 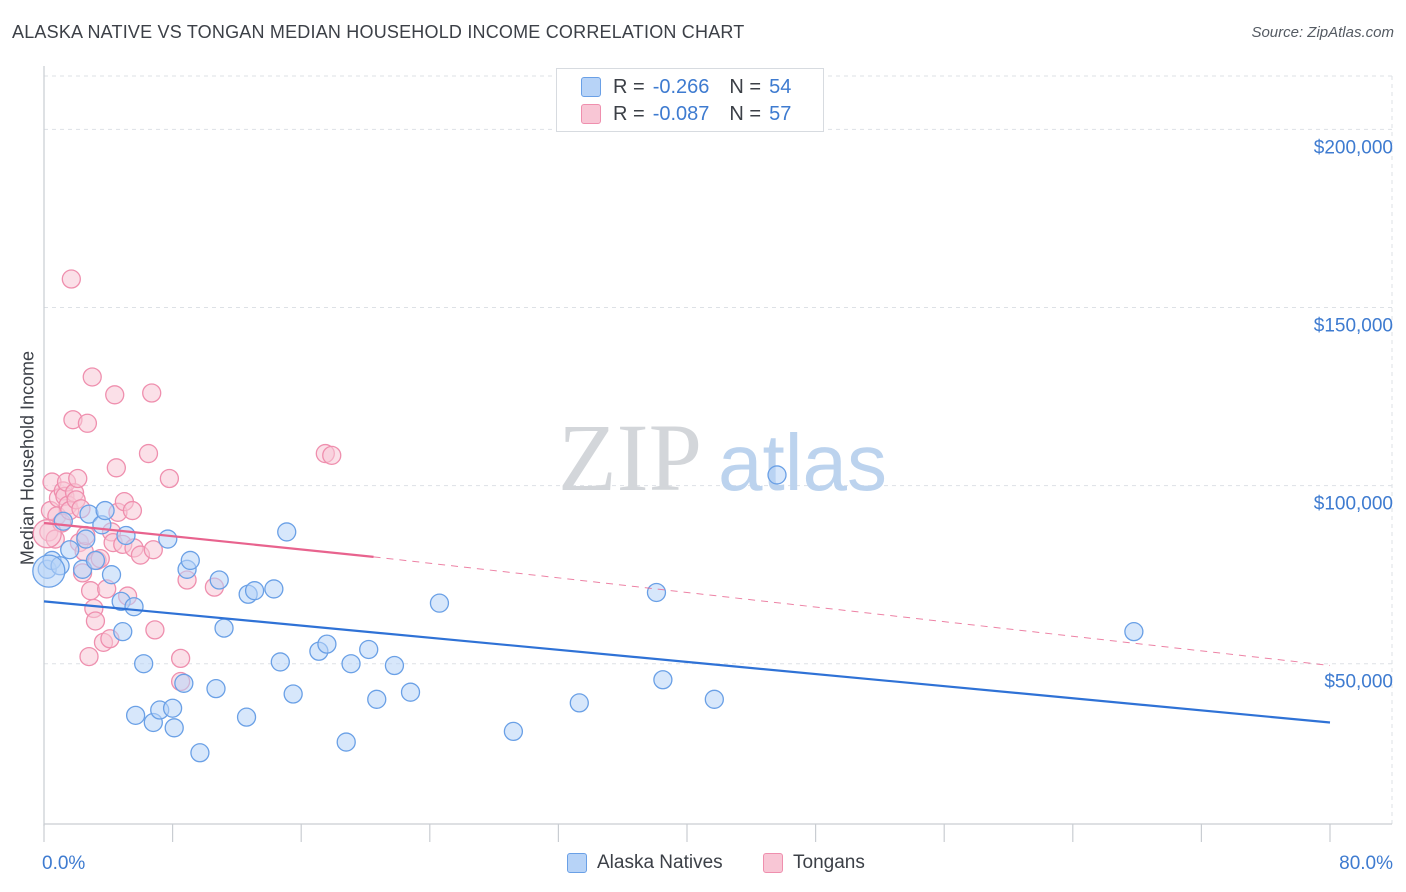 I want to click on y-tick-label: $100,000, so click(x=1353, y=504).